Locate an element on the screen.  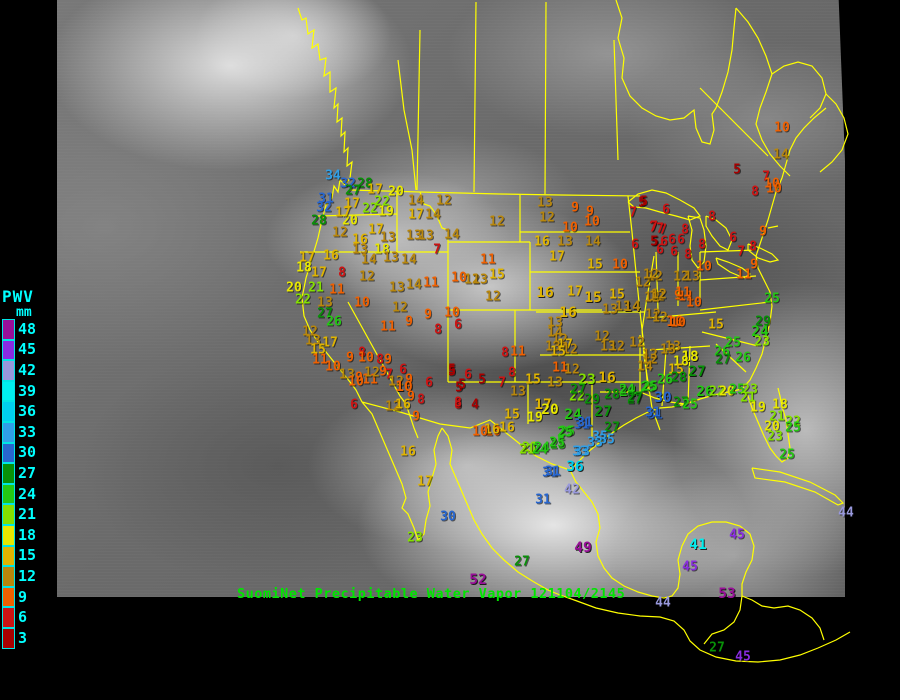
legend-entry: 24 is located at coordinates (19, 494).